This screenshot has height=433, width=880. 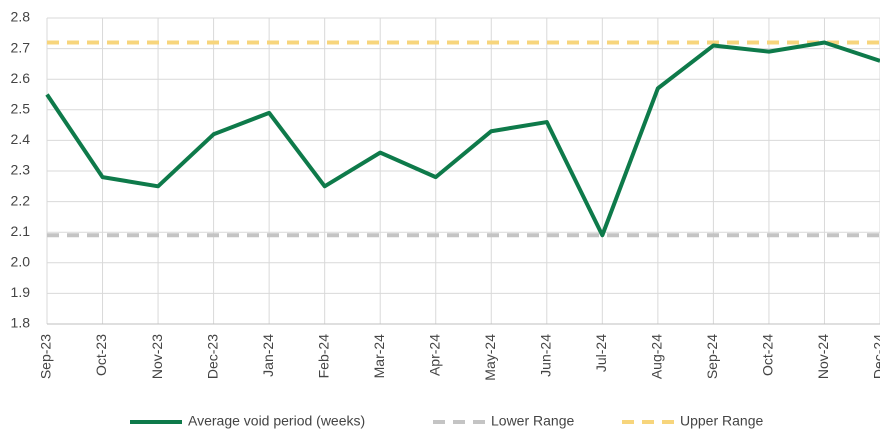 I want to click on x-tick-label: Oct-24, so click(x=768, y=355).